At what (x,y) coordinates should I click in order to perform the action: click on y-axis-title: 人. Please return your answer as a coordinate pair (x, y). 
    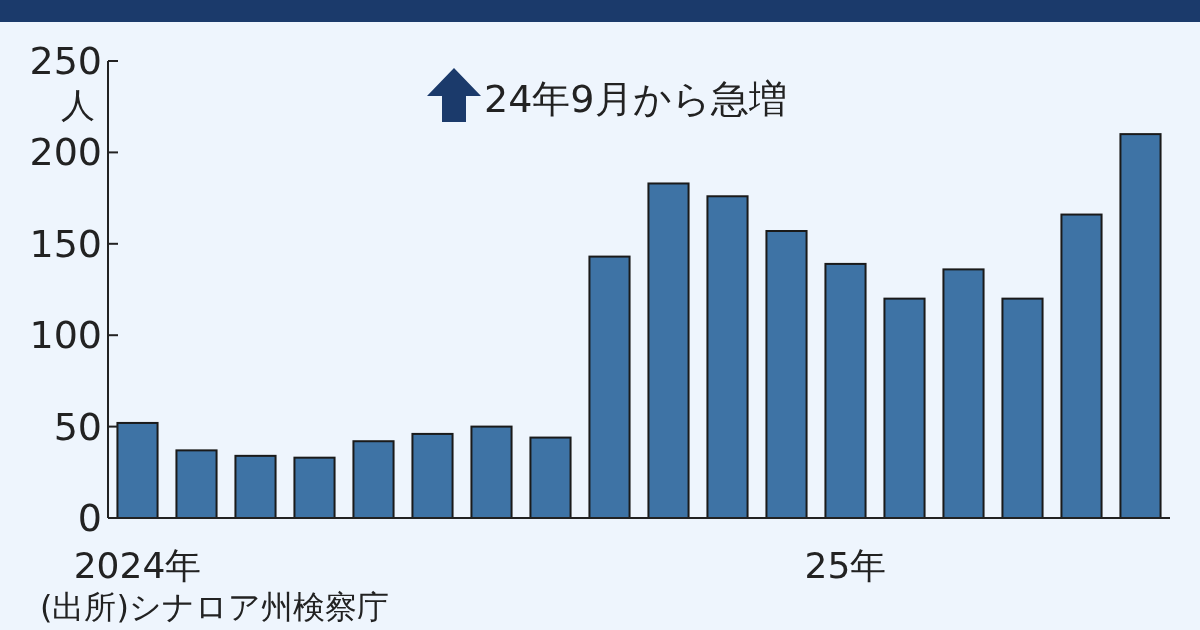
    Looking at the image, I should click on (78, 105).